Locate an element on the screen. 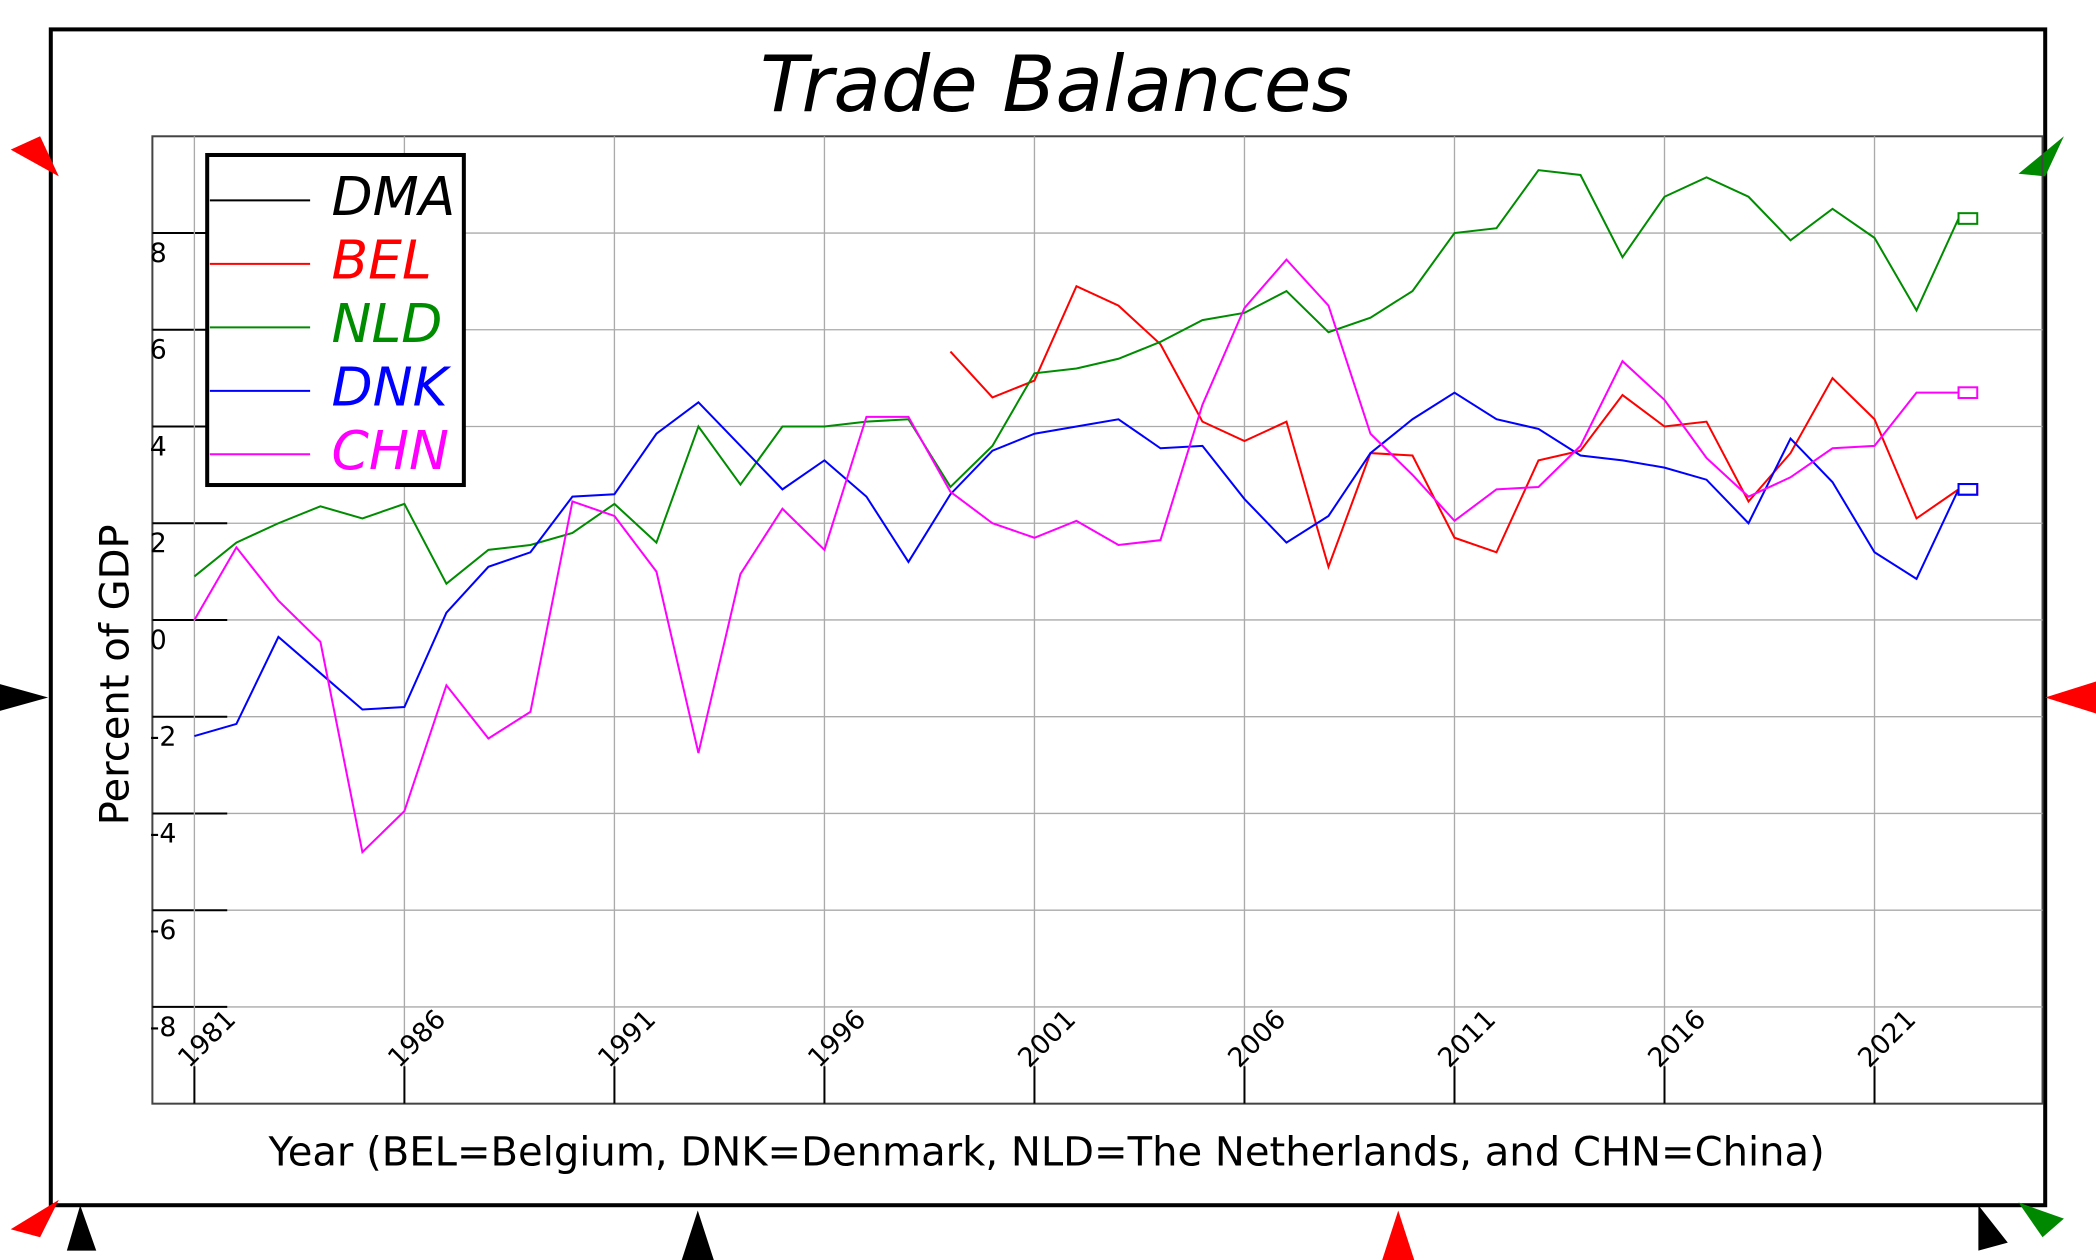  y-tick-label: 0 is located at coordinates (158, 640).